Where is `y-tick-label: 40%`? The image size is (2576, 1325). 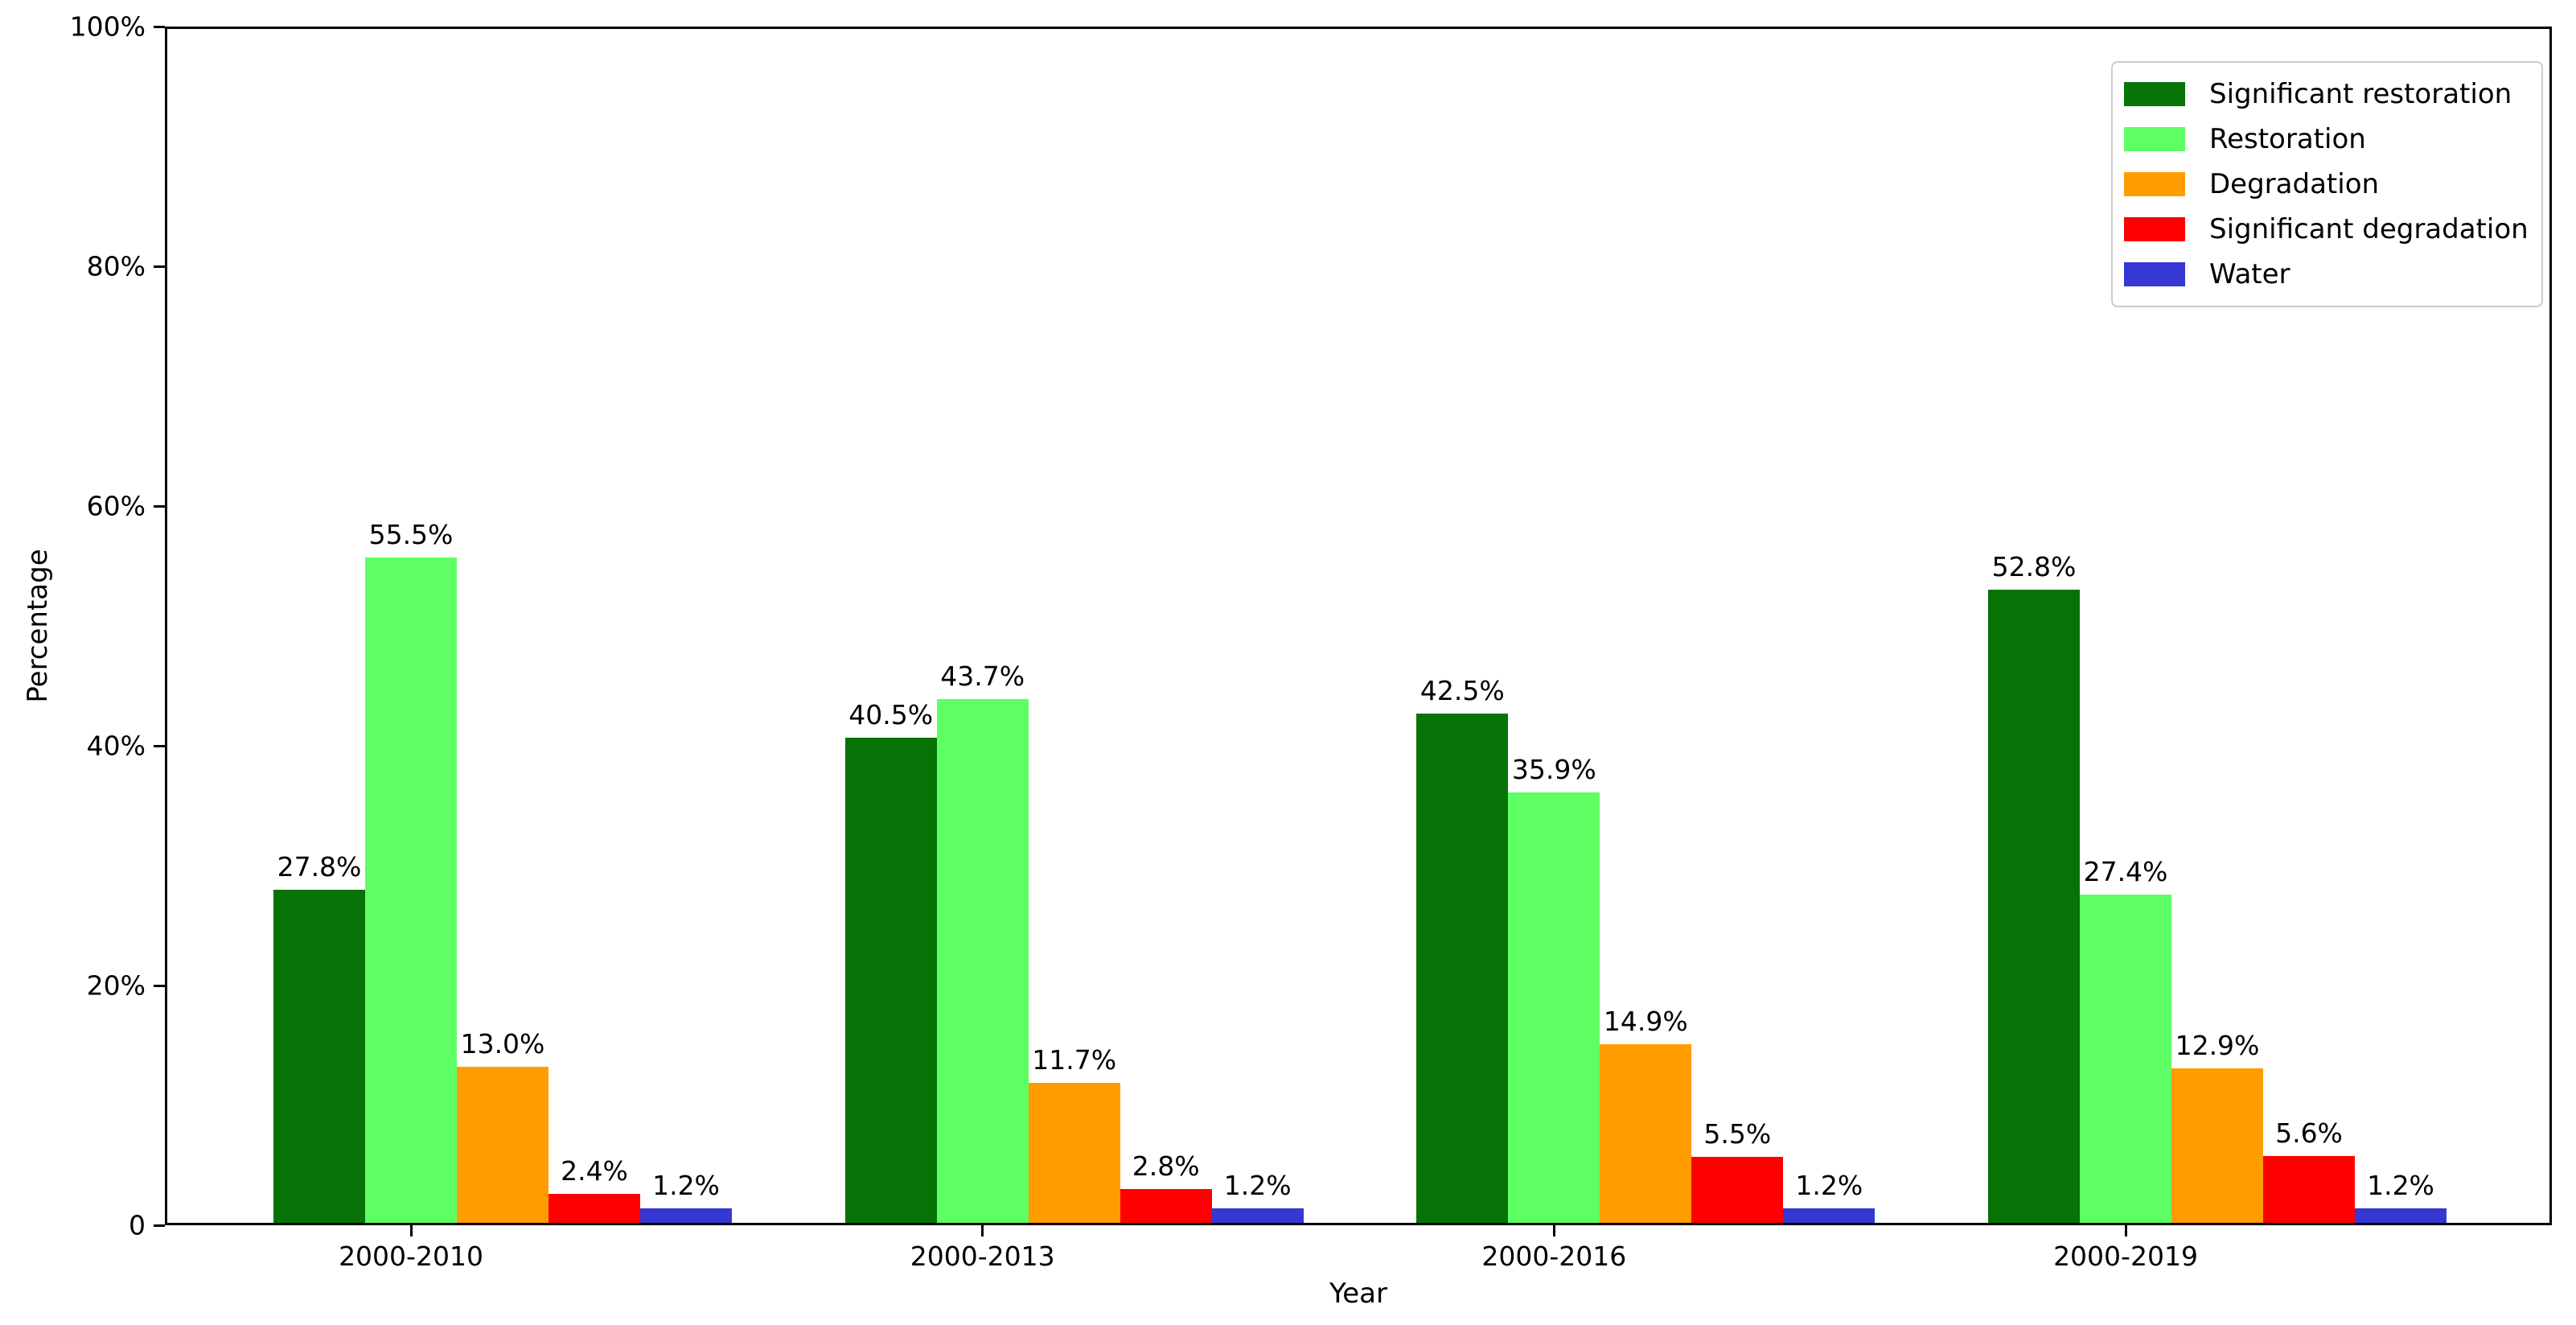
y-tick-label: 40% is located at coordinates (116, 746).